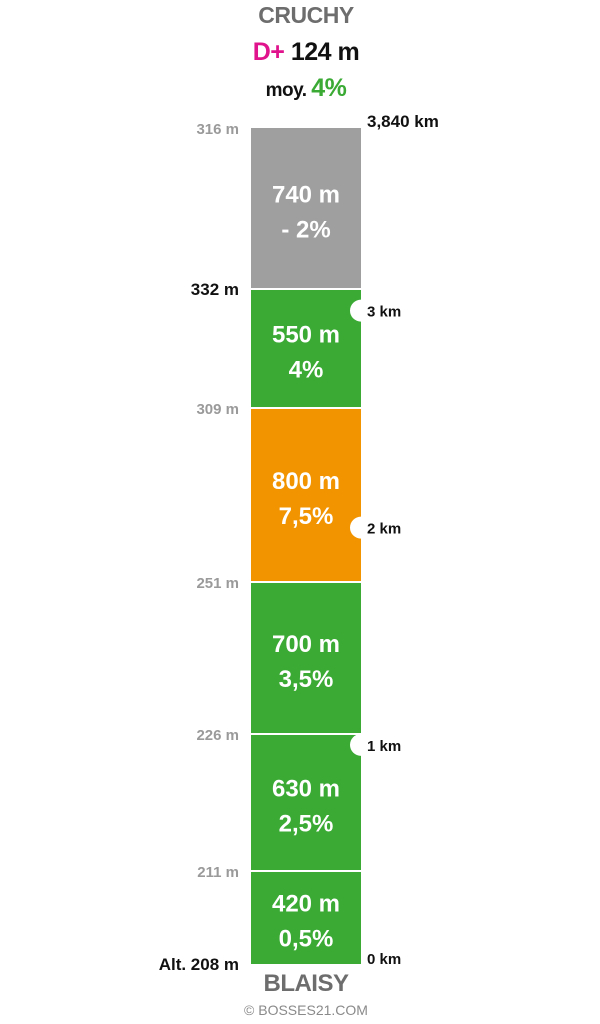  I want to click on altitude-label: 211 m, so click(218, 872).